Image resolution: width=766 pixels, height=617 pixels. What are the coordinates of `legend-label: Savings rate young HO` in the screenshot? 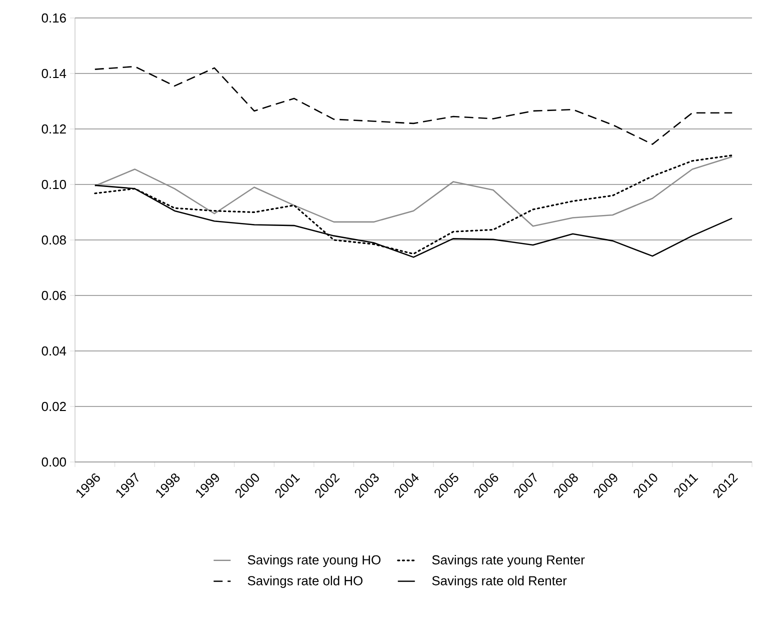 It's located at (314, 561).